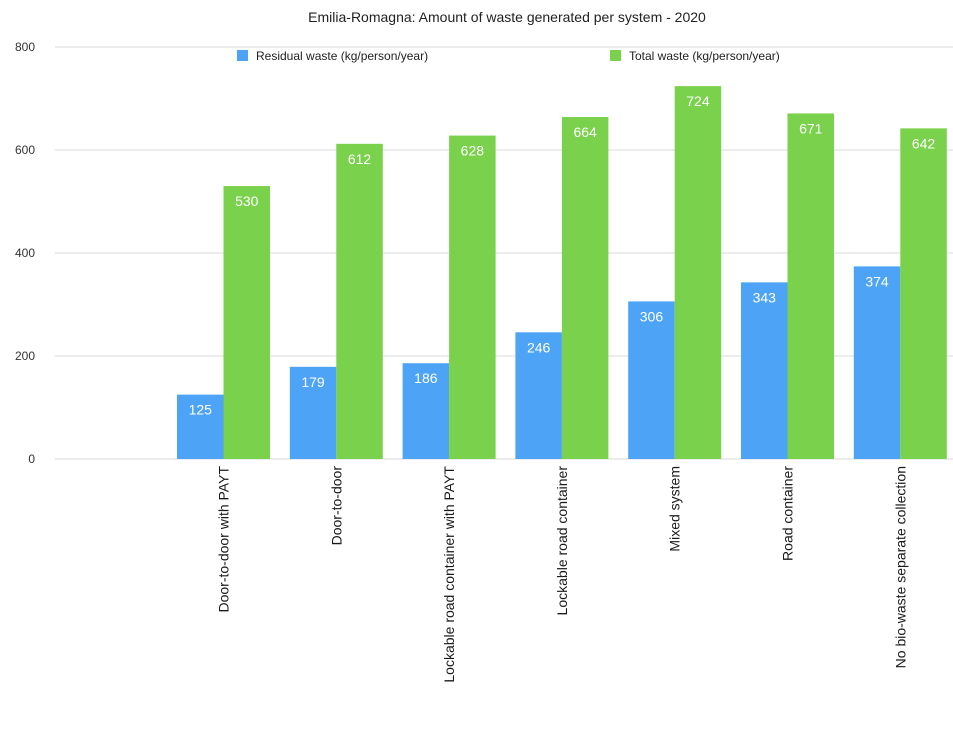  Describe the element at coordinates (585, 132) in the screenshot. I see `bar-value-label: 664` at that location.